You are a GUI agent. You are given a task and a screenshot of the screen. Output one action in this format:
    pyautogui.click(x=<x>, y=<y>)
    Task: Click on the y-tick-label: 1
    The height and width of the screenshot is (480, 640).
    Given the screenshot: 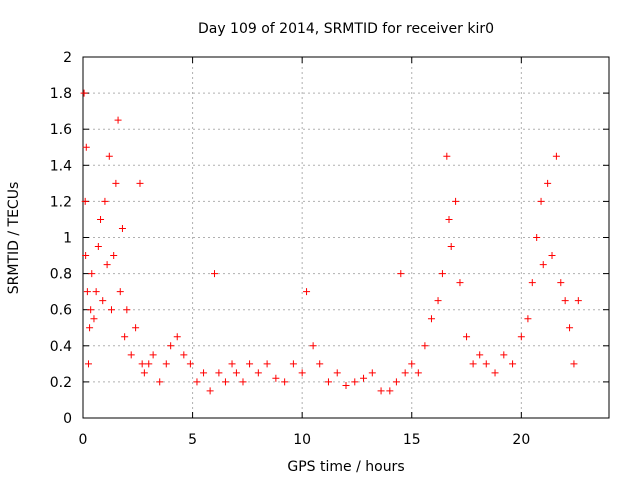 What is the action you would take?
    pyautogui.click(x=67, y=239)
    